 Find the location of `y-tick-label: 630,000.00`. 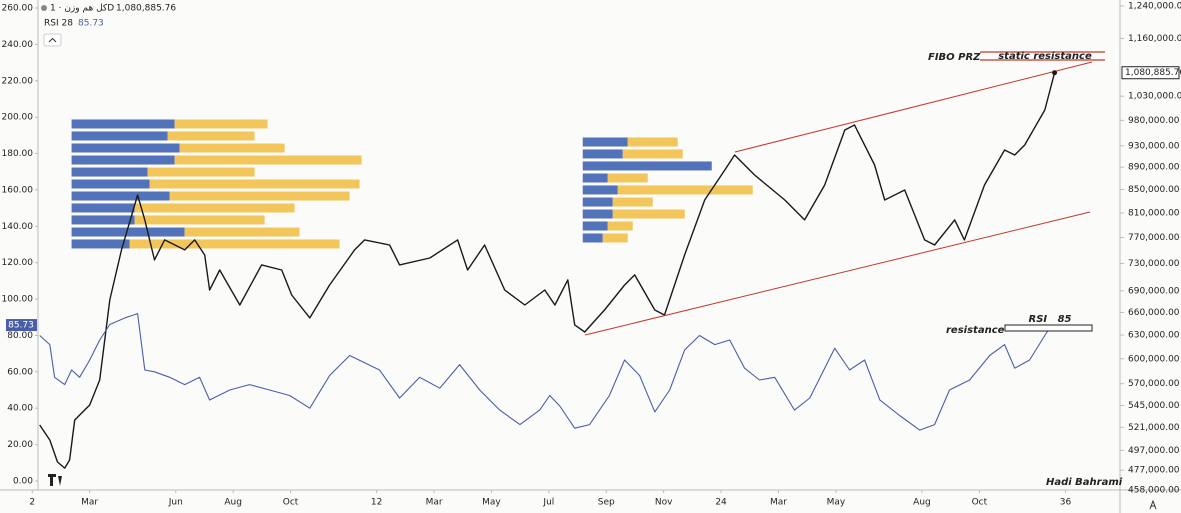

y-tick-label: 630,000.00 is located at coordinates (1154, 336).